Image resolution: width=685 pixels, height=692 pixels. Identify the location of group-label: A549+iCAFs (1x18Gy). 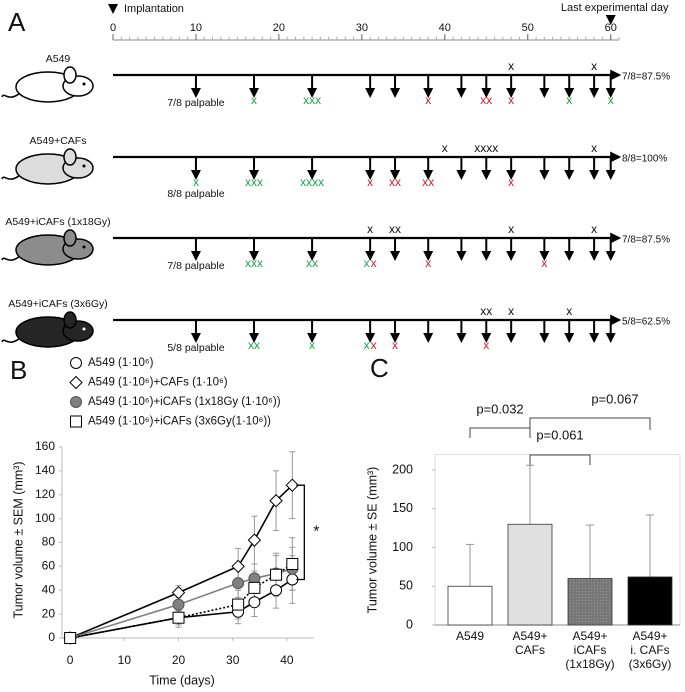
(57, 222).